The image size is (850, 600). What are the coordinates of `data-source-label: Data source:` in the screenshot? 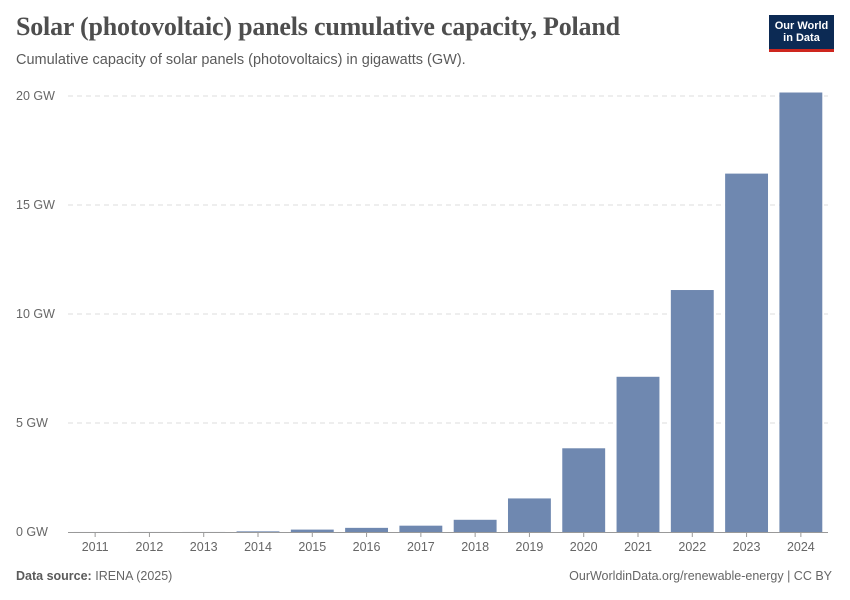 It's located at (54, 576).